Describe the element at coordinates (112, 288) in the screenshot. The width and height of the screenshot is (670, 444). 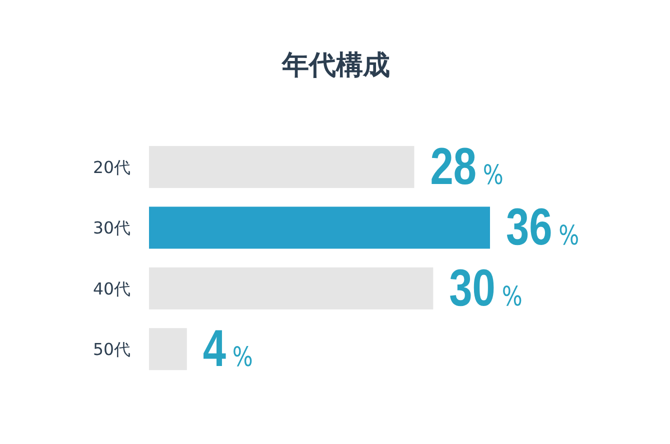
I see `y-tick-label: 40代` at that location.